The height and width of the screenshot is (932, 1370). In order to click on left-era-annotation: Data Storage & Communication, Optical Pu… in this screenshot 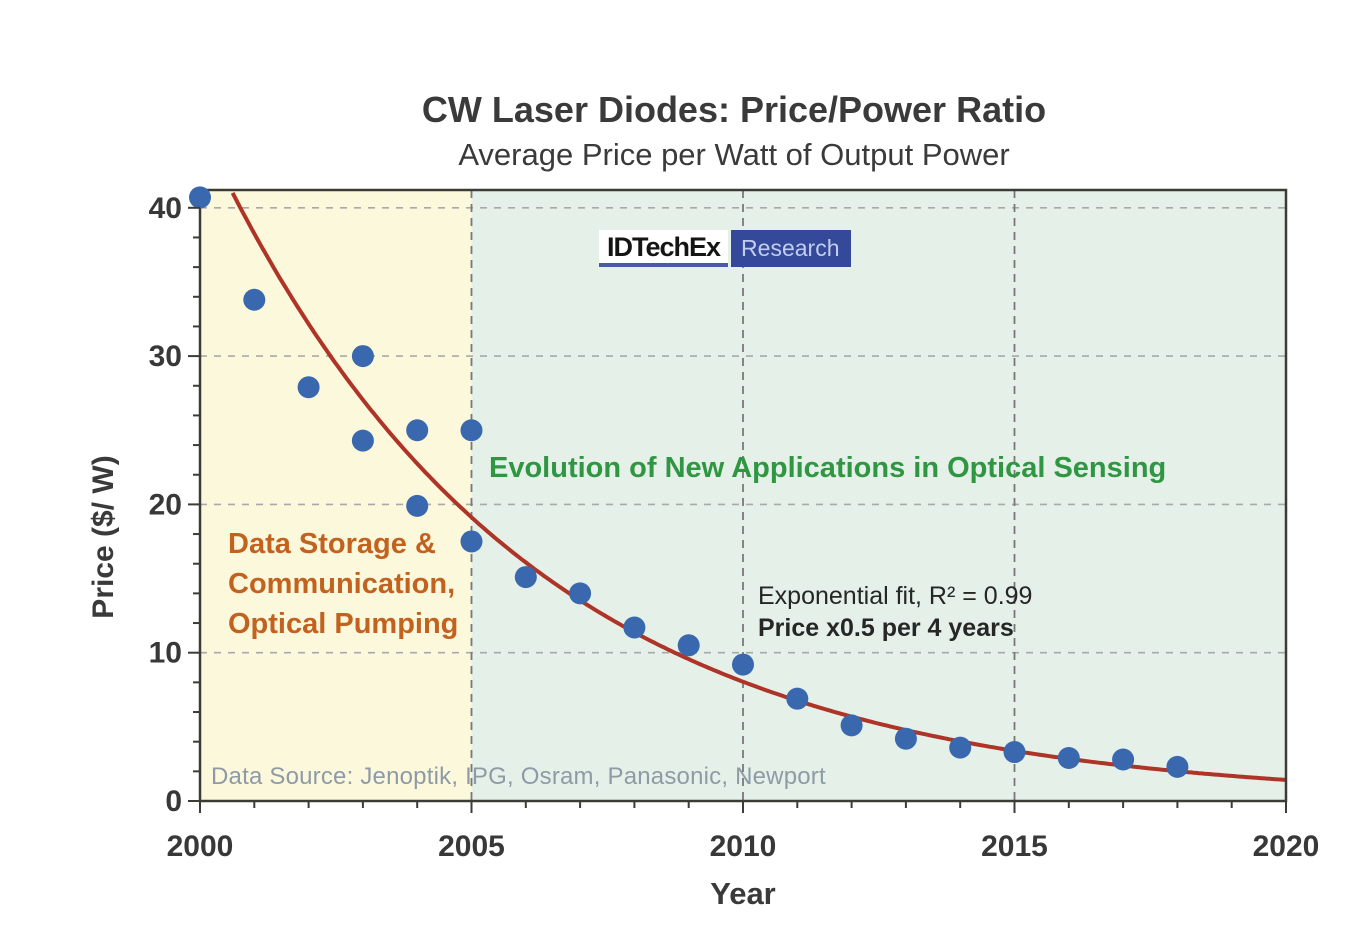, I will do `click(343, 584)`.